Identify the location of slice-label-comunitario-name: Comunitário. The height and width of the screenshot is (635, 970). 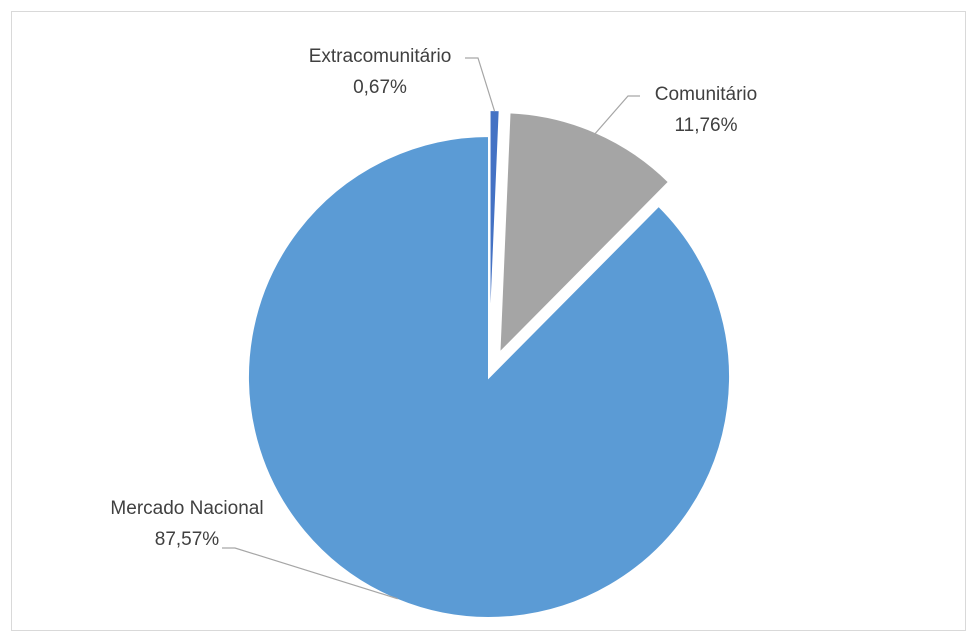
(706, 94).